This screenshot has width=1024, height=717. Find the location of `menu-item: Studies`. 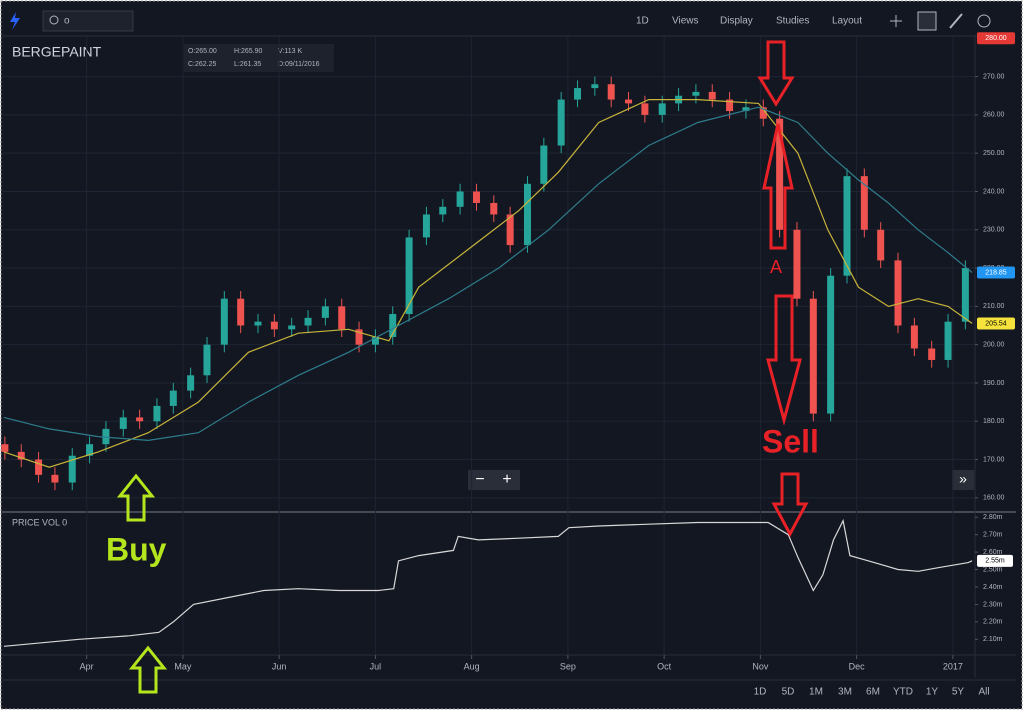

menu-item: Studies is located at coordinates (792, 21).